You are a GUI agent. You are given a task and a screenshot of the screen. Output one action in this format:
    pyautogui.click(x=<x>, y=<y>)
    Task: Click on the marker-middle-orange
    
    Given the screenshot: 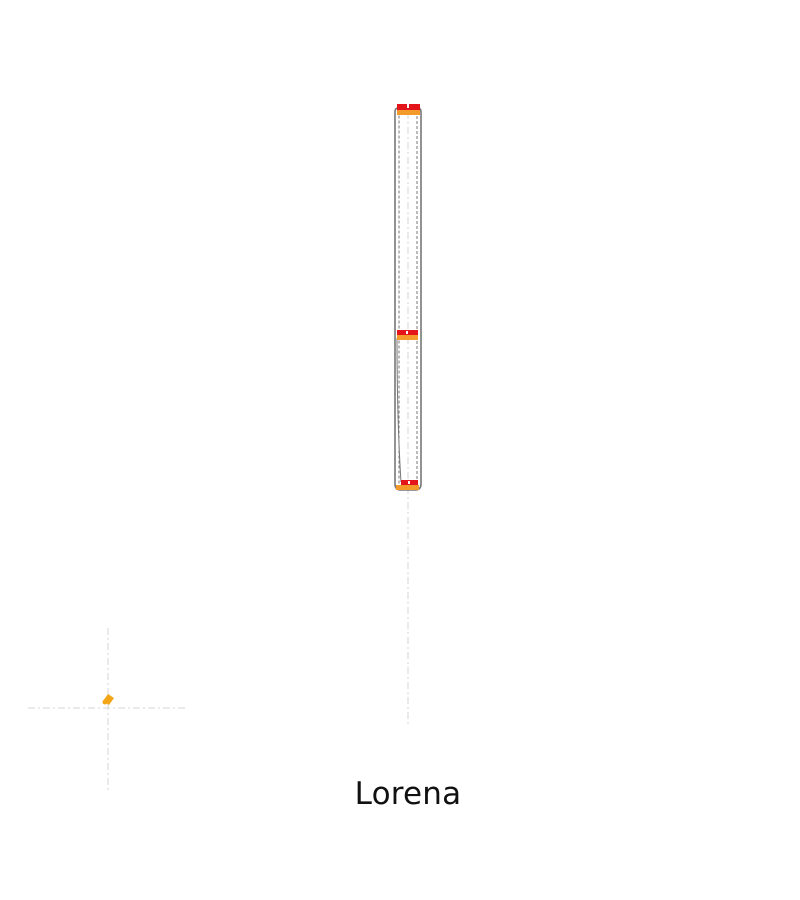 What is the action you would take?
    pyautogui.click(x=407, y=337)
    